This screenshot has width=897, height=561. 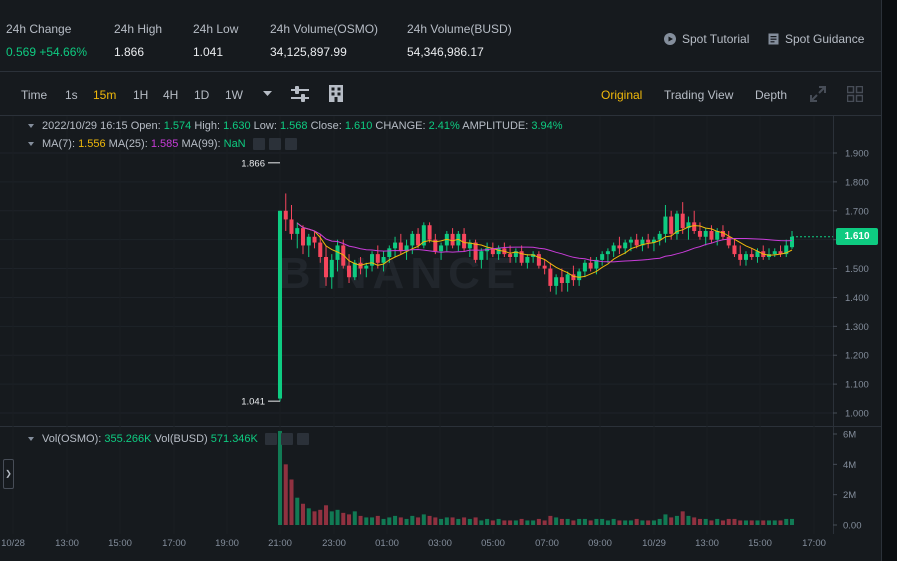 I want to click on ma-info-line: MA(7): 1.556 MA(25): 1.585 MA(99): NaN, so click(x=162, y=144).